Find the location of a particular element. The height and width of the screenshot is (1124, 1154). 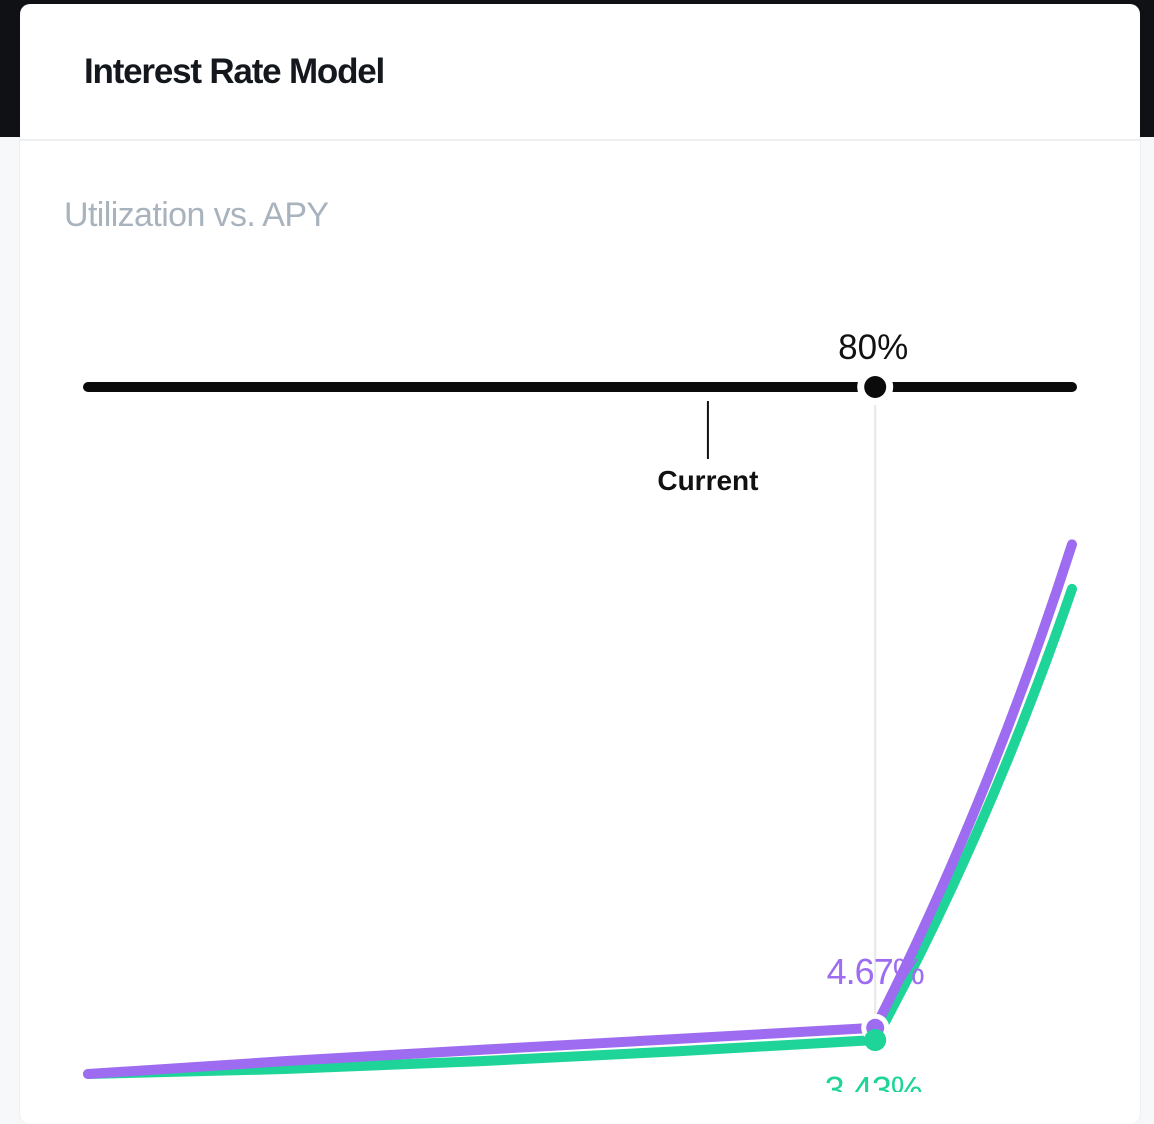

chart-title: Utilization vs. APY is located at coordinates (196, 215).